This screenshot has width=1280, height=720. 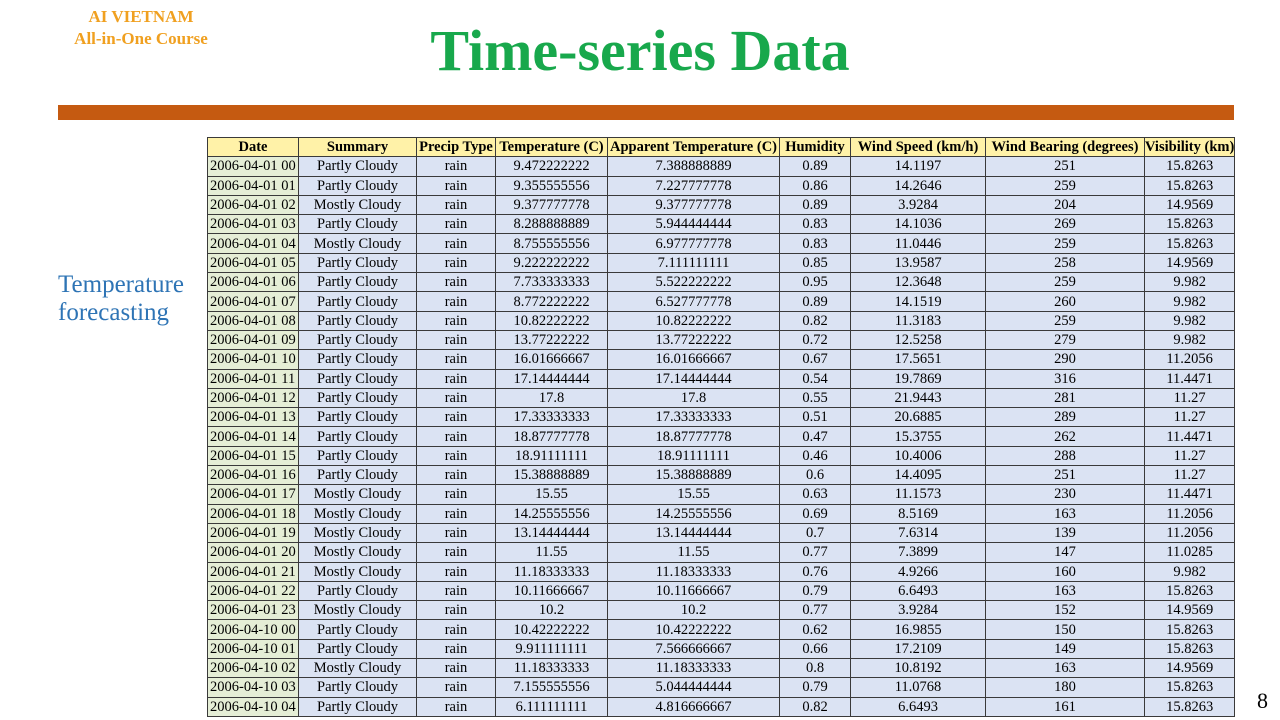 What do you see at coordinates (693, 243) in the screenshot?
I see `table-cell: 6.977777778` at bounding box center [693, 243].